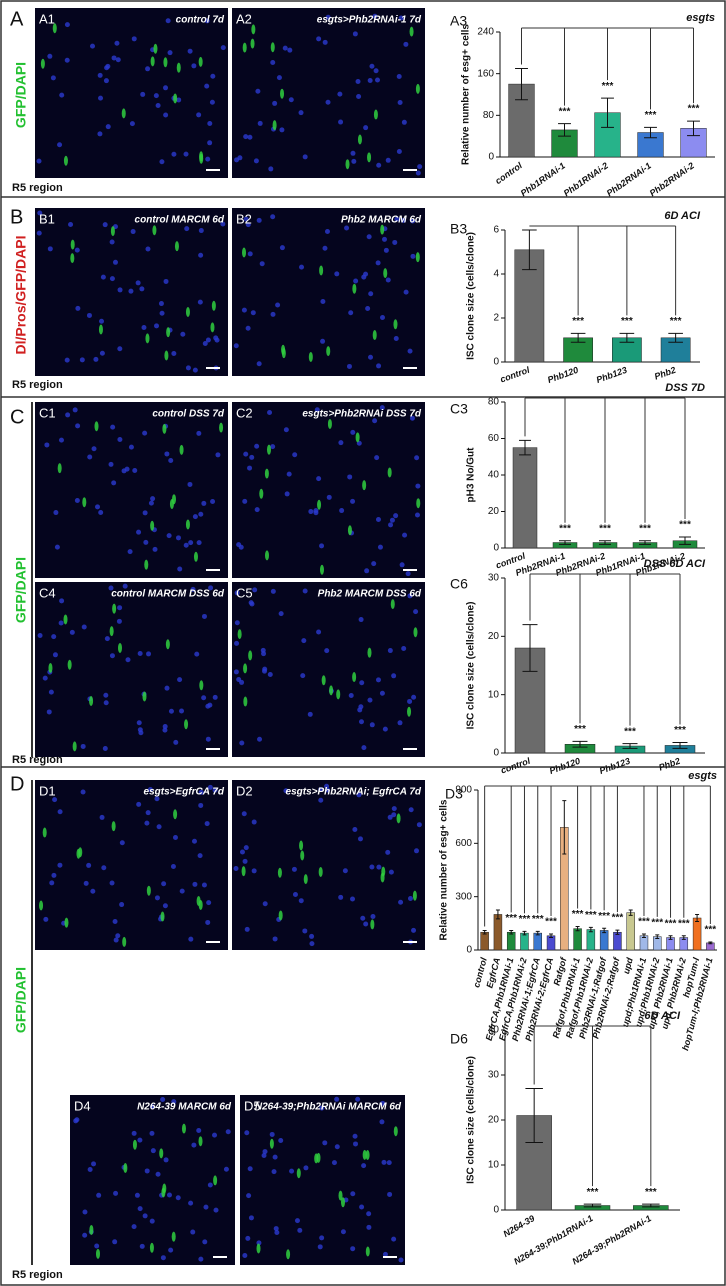 Image resolution: width=726 pixels, height=1286 pixels. What do you see at coordinates (17, 784) in the screenshot?
I see `panel-letter: D` at bounding box center [17, 784].